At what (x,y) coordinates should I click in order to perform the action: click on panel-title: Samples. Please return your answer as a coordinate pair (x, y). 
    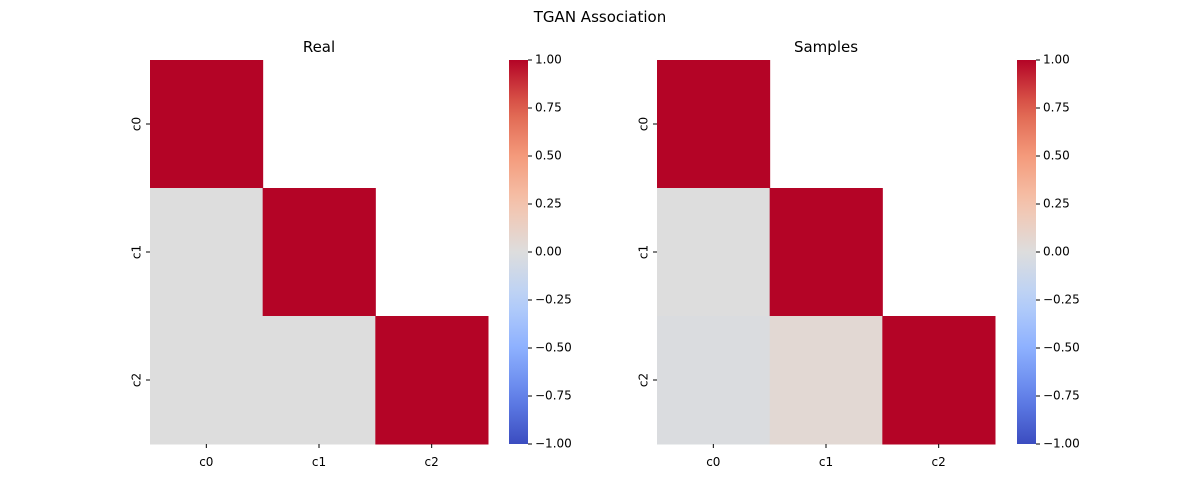
    Looking at the image, I should click on (826, 47).